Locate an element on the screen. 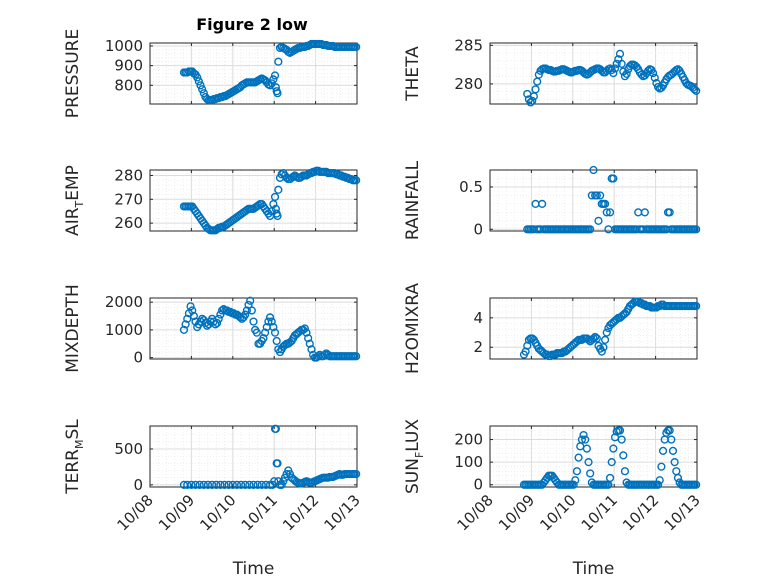  subplot: 0 1000 2000 MIXDEPTH is located at coordinates (212, 328).